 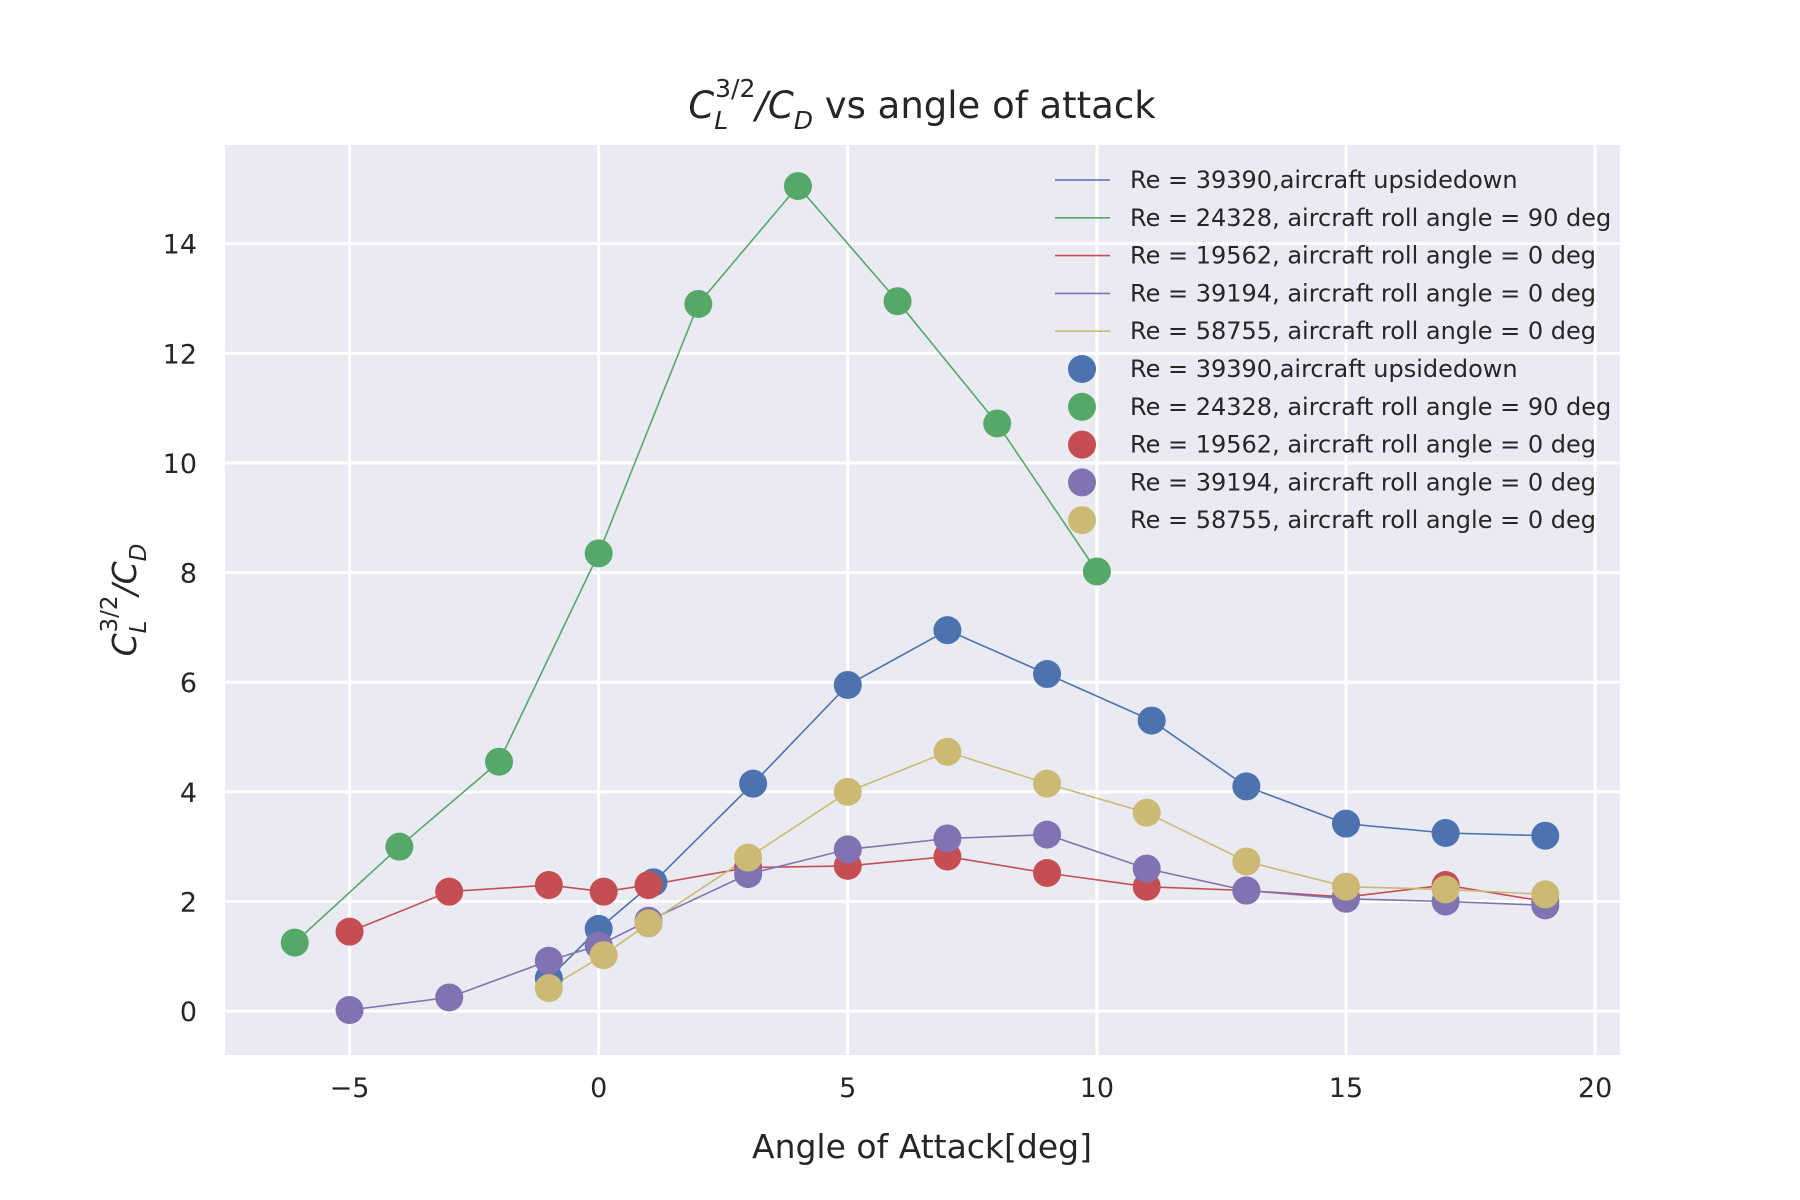 I want to click on y-tick-labels: 0 2 4 6 8 10 12 14, so click(x=180, y=629).